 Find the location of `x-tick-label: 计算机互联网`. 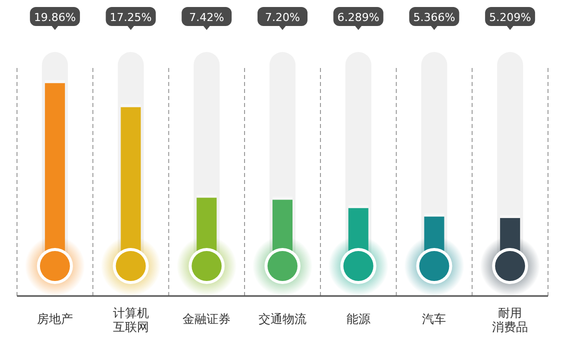

x-tick-label: 计算机互联网 is located at coordinates (130, 320).